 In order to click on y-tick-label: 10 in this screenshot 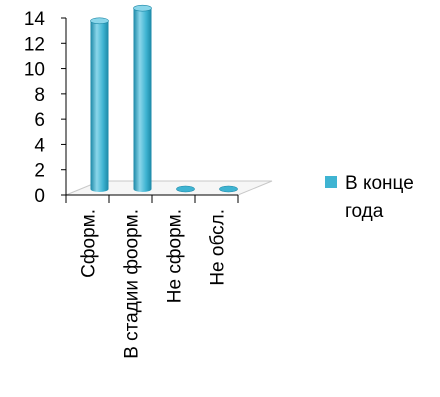, I will do `click(34, 70)`.